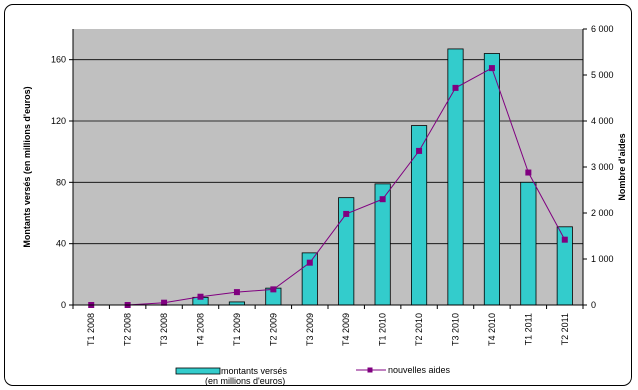 The image size is (638, 390). I want to click on line-marker-t4-2009, so click(346, 213).